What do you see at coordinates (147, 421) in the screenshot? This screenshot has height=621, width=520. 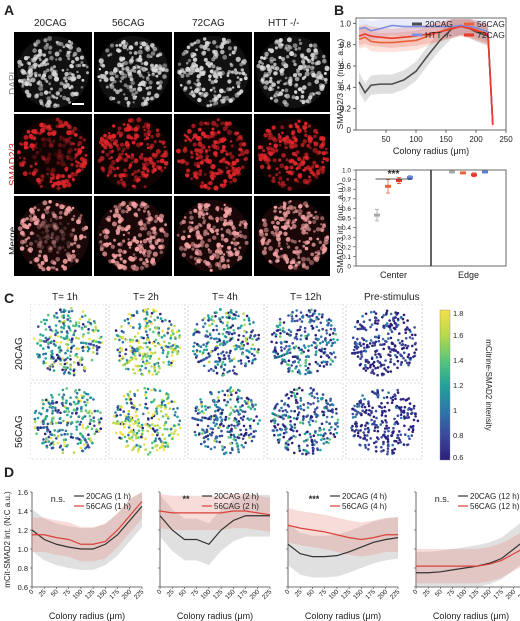 I see `heatmap-tile-r1-c1` at bounding box center [147, 421].